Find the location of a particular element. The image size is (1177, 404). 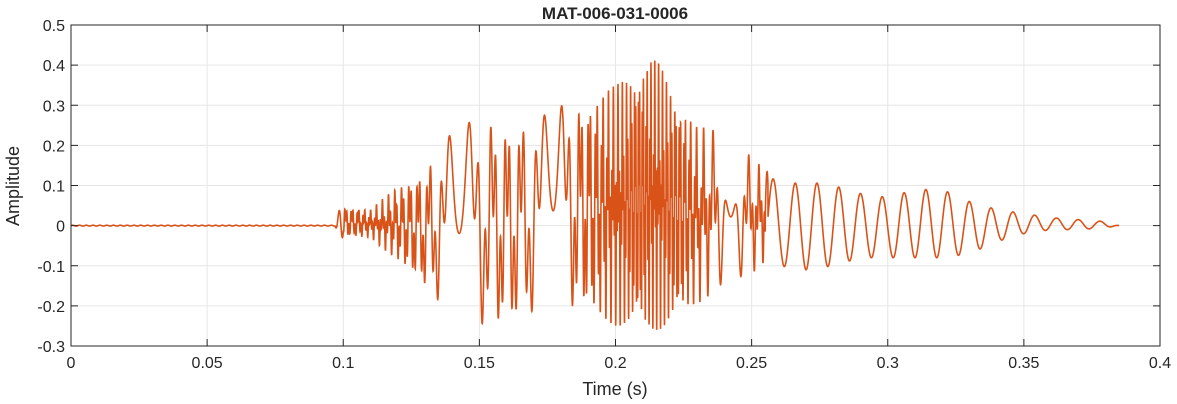

x-tick-label: 0.35 is located at coordinates (1023, 363).